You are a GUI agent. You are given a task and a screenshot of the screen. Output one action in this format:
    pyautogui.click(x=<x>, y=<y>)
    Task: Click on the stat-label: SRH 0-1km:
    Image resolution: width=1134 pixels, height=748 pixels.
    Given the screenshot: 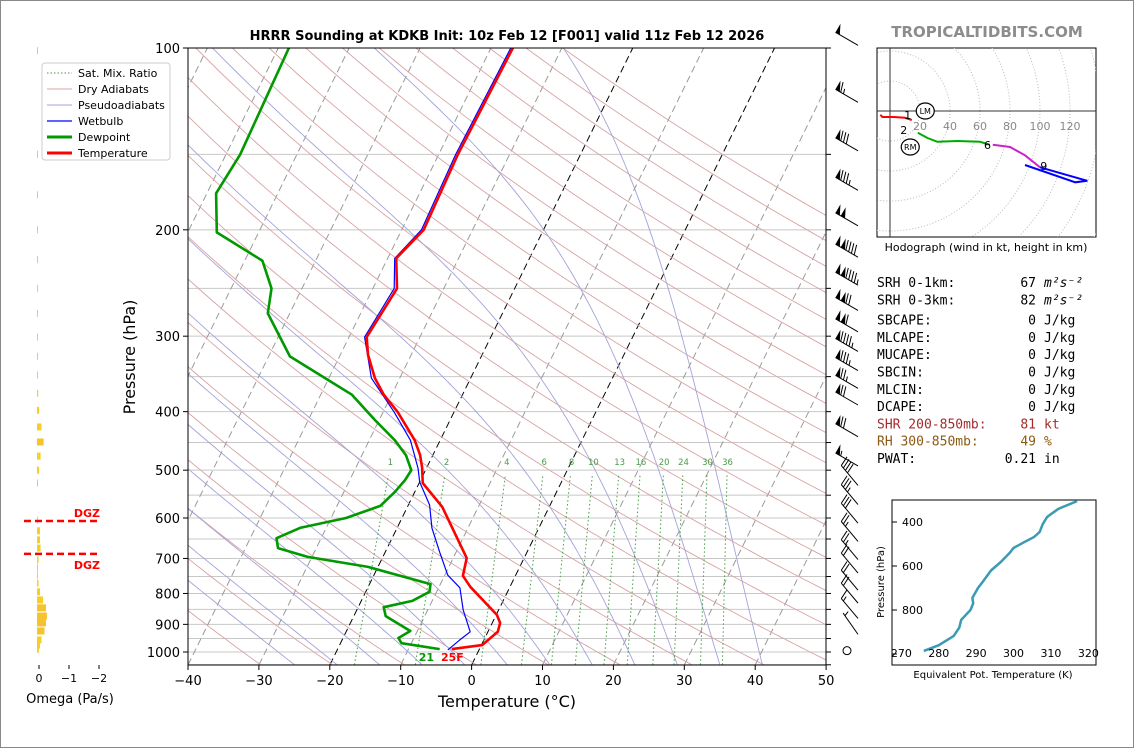 What is the action you would take?
    pyautogui.click(x=916, y=283)
    